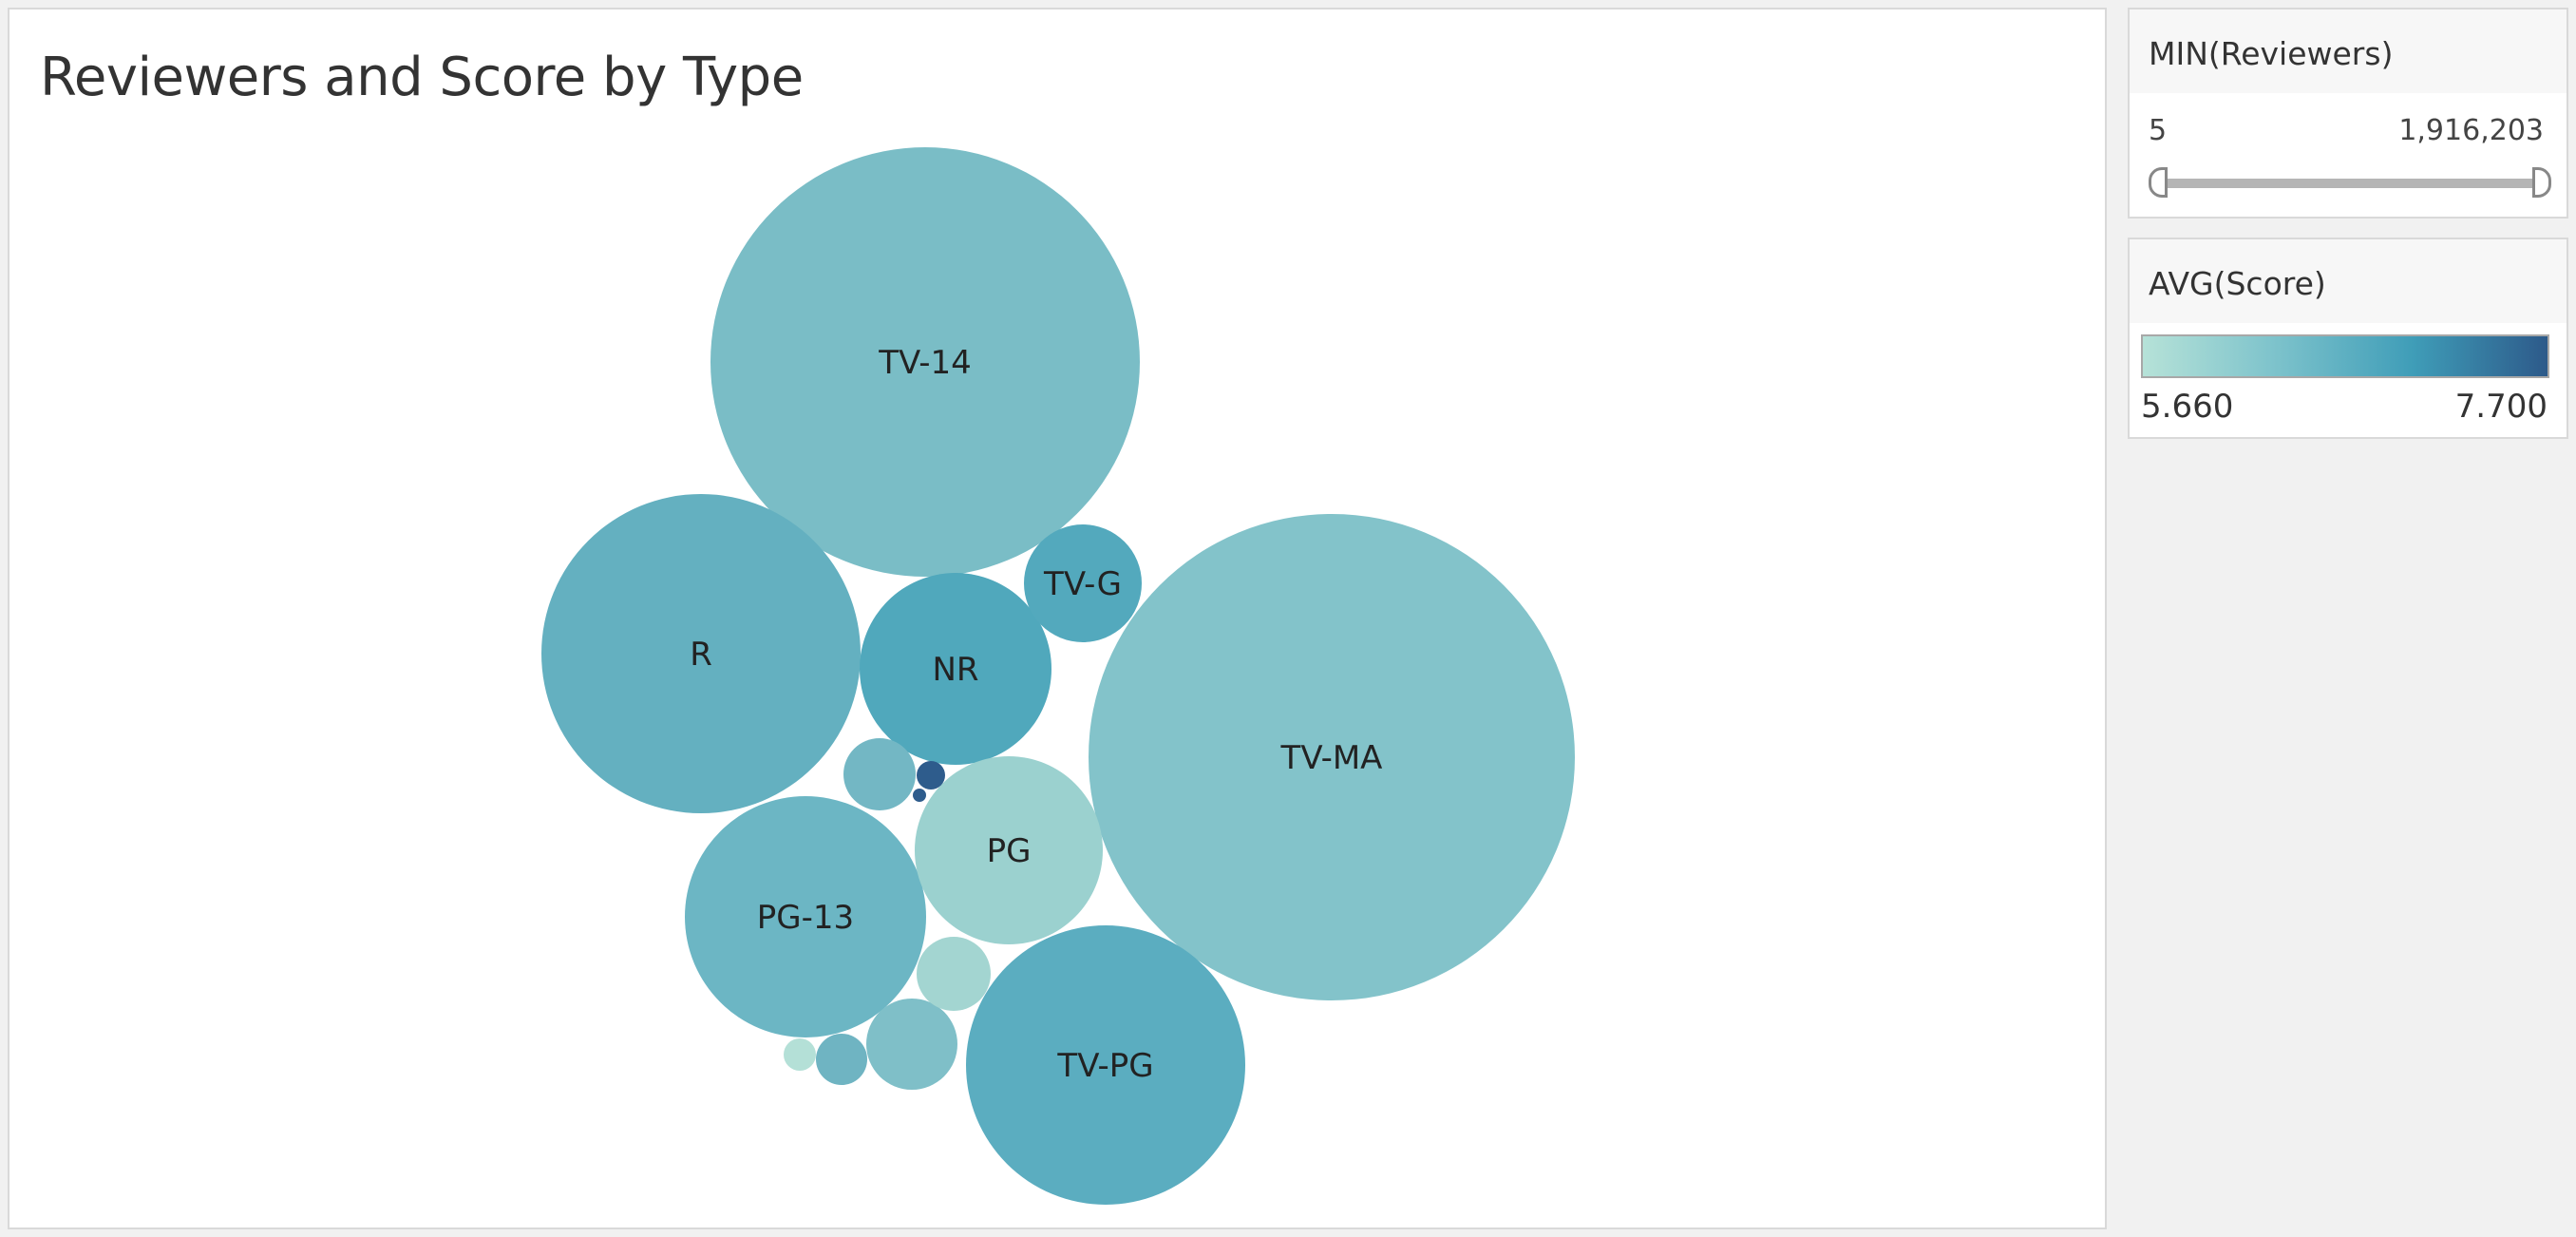 The image size is (2576, 1237). I want to click on range-slider-min-handle, so click(2158, 182).